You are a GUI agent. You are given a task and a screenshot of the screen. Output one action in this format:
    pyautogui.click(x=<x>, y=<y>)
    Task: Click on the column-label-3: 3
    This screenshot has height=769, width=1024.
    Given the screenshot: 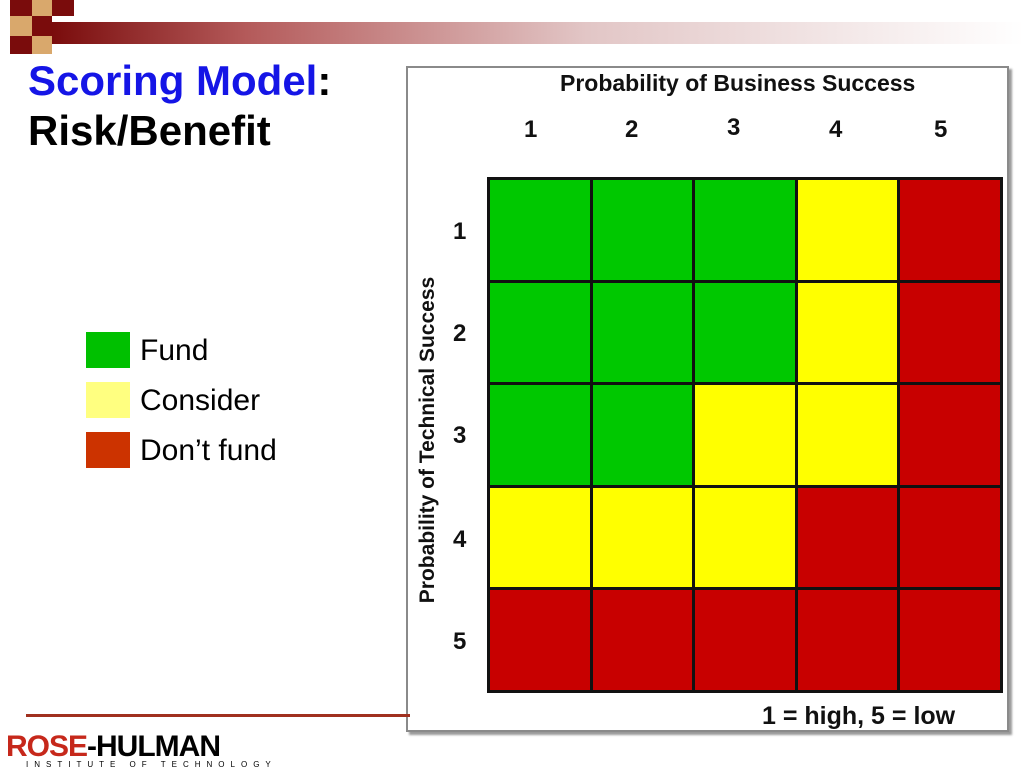 What is the action you would take?
    pyautogui.click(x=734, y=127)
    